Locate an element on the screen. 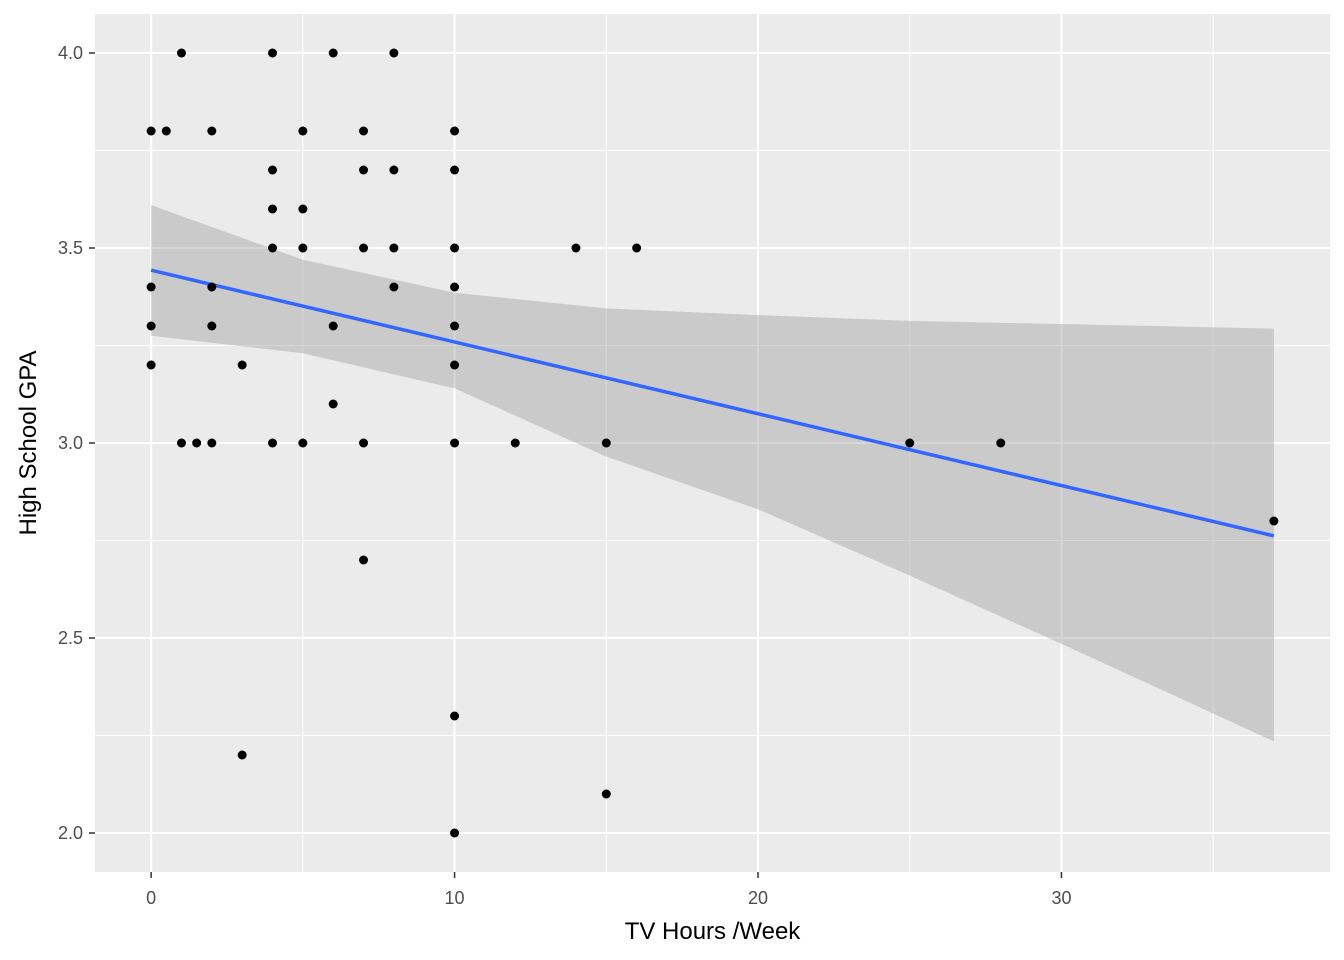 The height and width of the screenshot is (960, 1344). y-tick-label: 2.0 is located at coordinates (70, 833).